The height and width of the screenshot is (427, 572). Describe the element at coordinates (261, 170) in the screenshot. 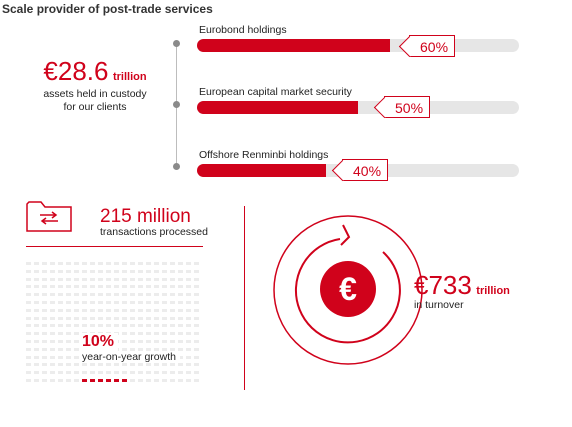

I see `bar-fill-renminbi` at that location.